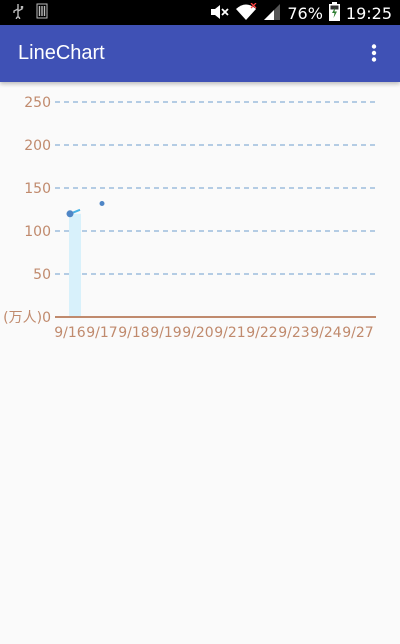 This screenshot has height=644, width=400. I want to click on series-area-fill, so click(75, 265).